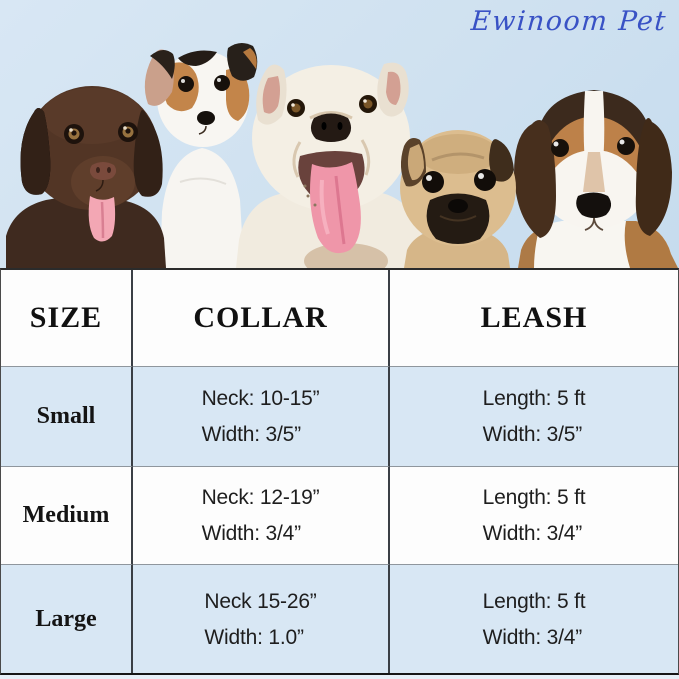  I want to click on collar-spec-medium: Neck: 12-19” Width: 3/4”, so click(261, 515).